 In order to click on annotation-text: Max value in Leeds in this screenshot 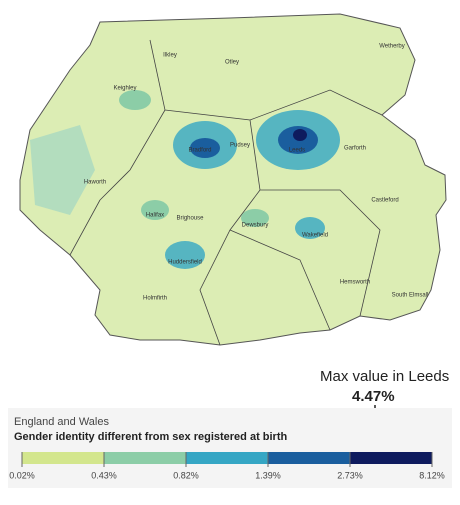, I will do `click(384, 376)`.